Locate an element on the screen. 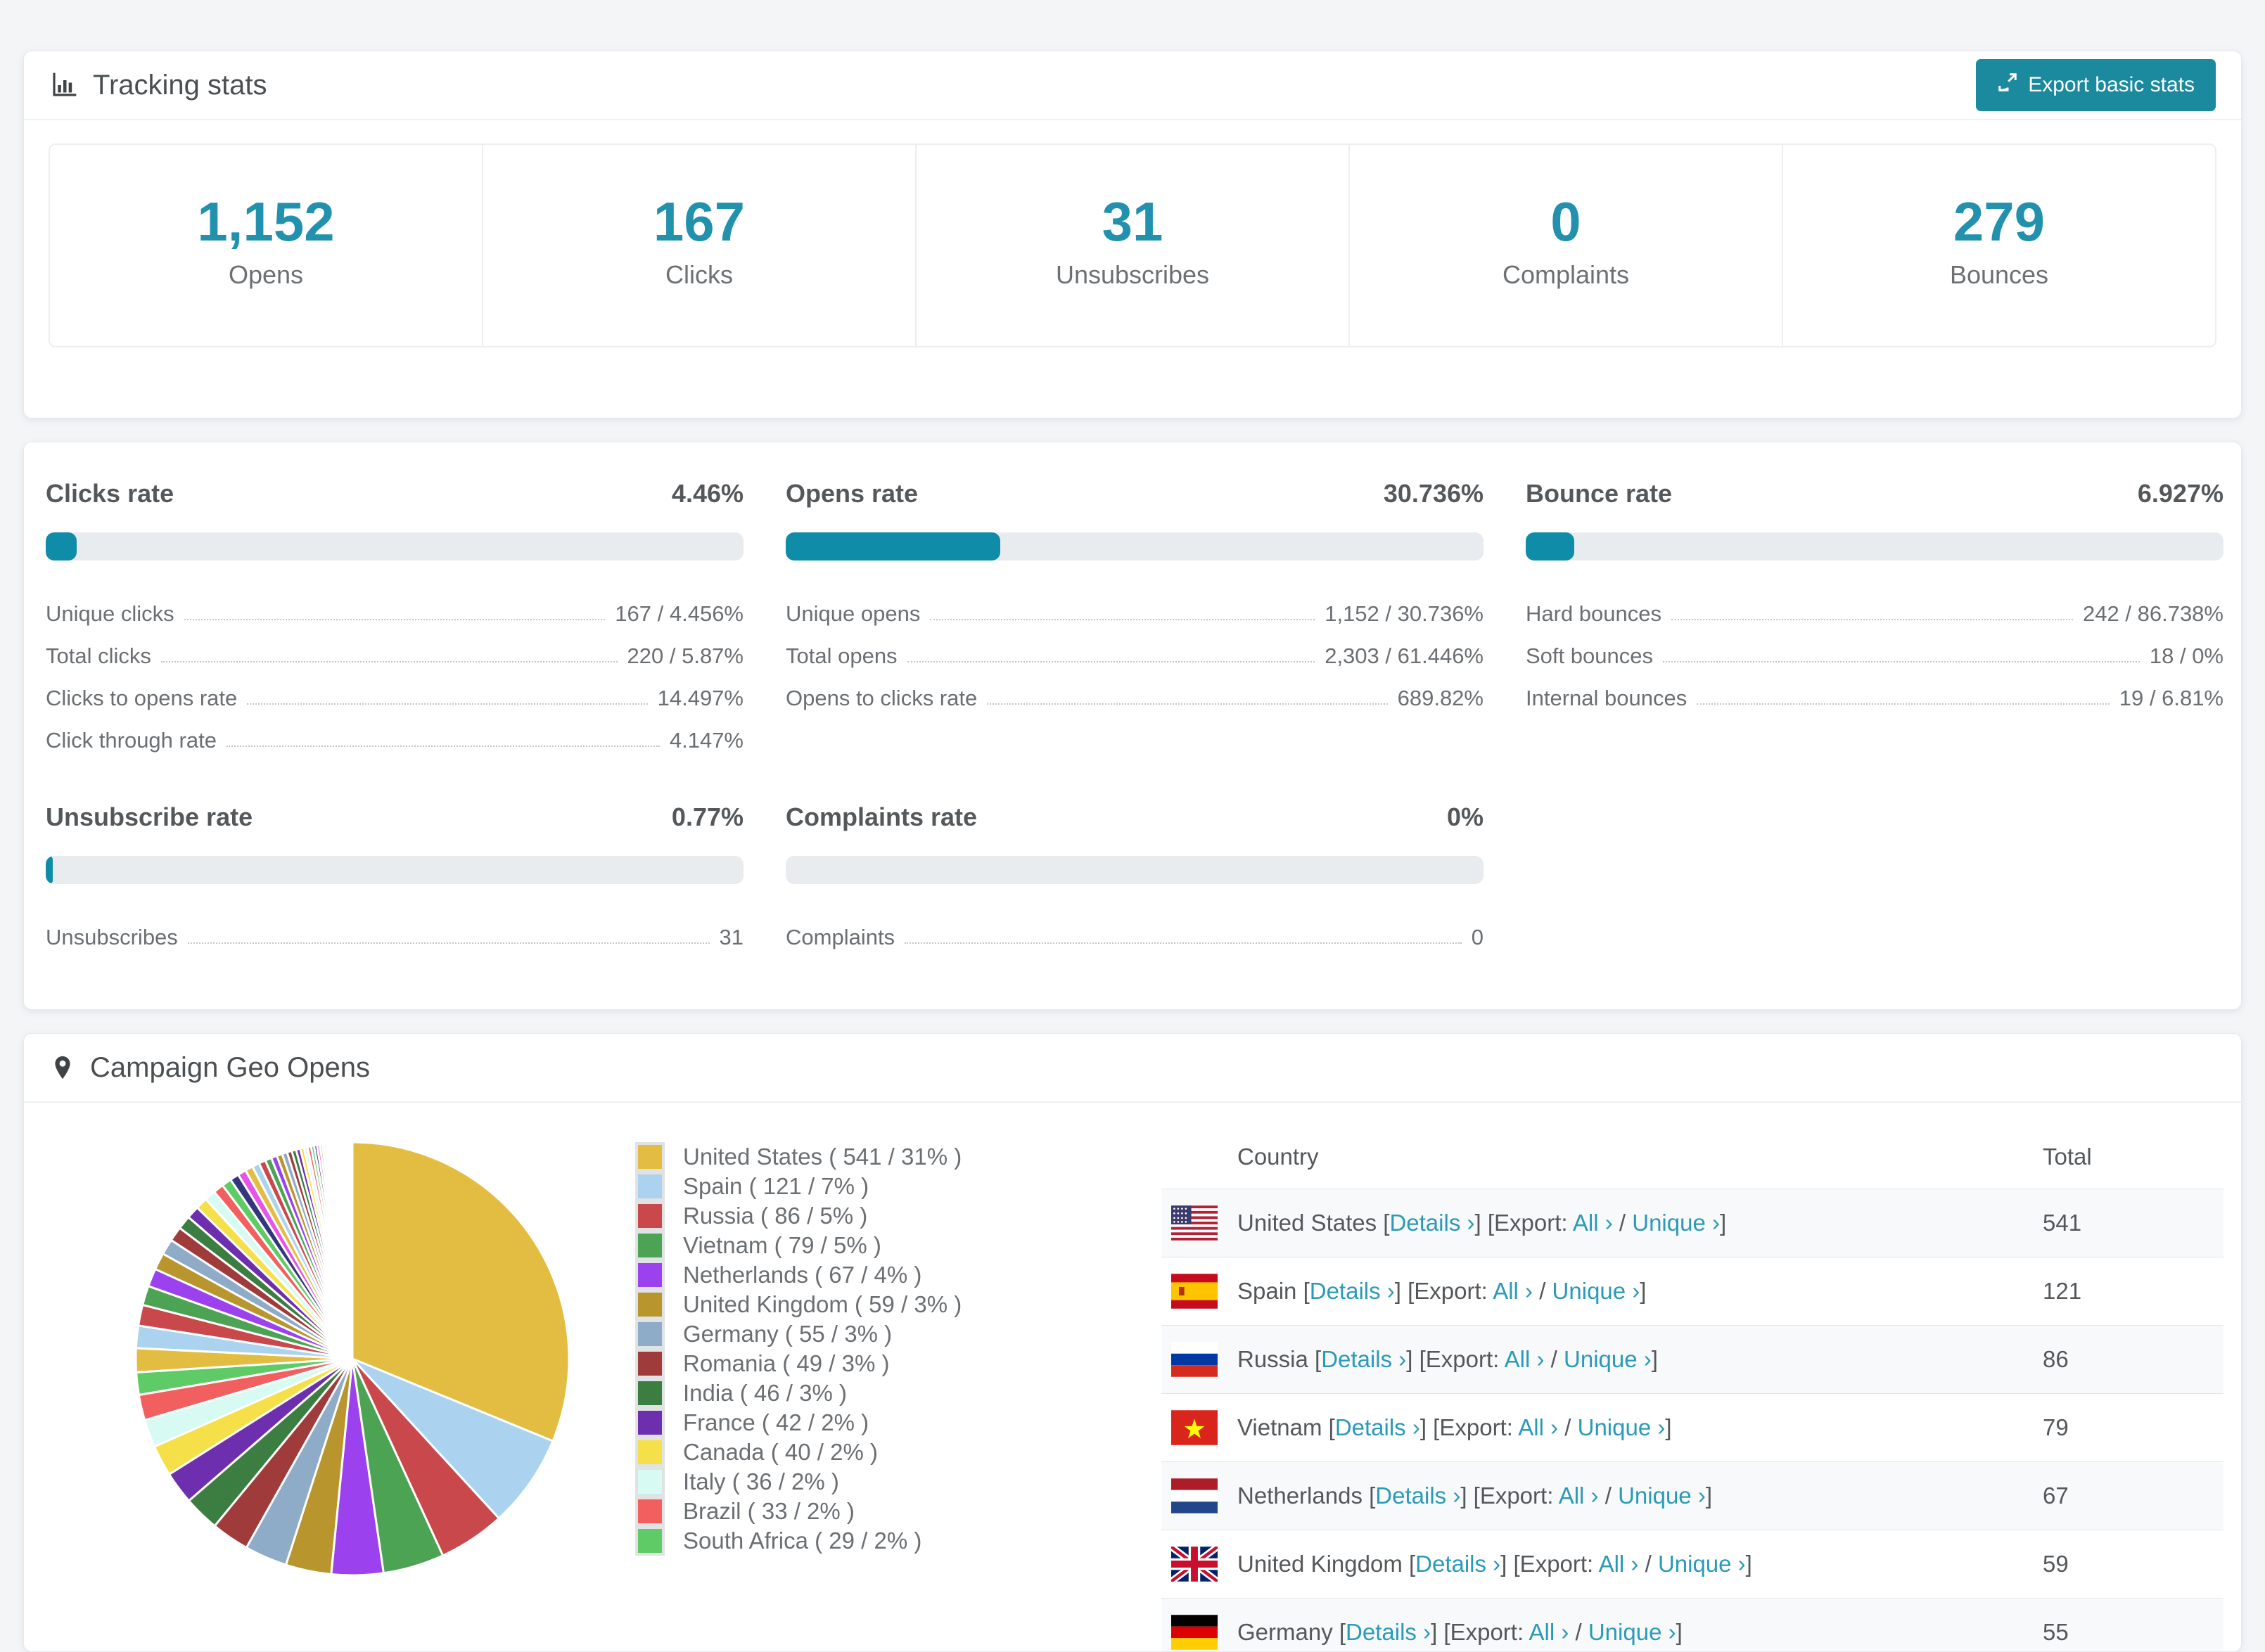 Image resolution: width=2265 pixels, height=1652 pixels. geo-opens-title-wrap: Campaign Geo Opens is located at coordinates (209, 1068).